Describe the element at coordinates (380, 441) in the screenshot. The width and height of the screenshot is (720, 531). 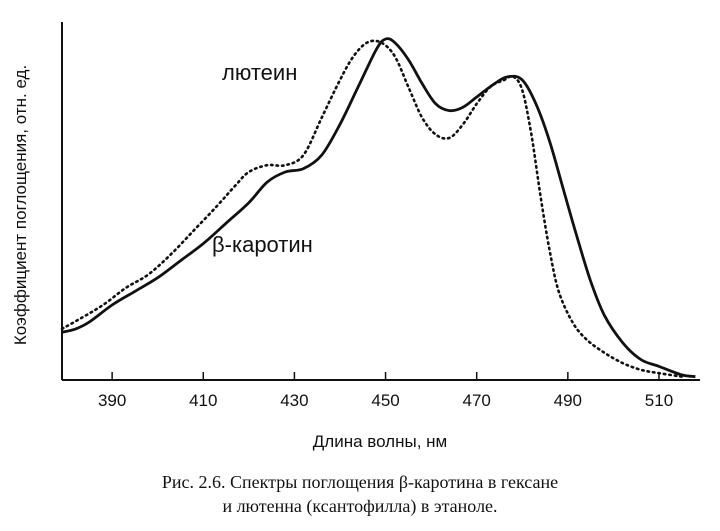
I see `x-axis-label: Длина волны, нм` at that location.